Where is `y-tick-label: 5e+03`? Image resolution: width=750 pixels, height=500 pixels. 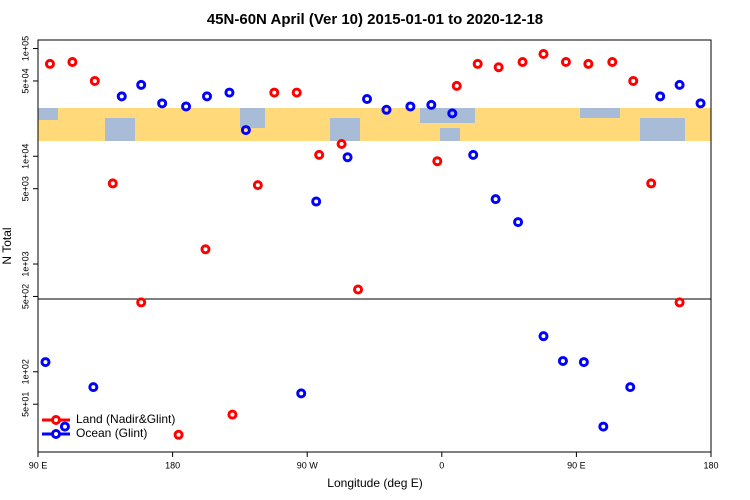 y-tick-label: 5e+03 is located at coordinates (25, 188).